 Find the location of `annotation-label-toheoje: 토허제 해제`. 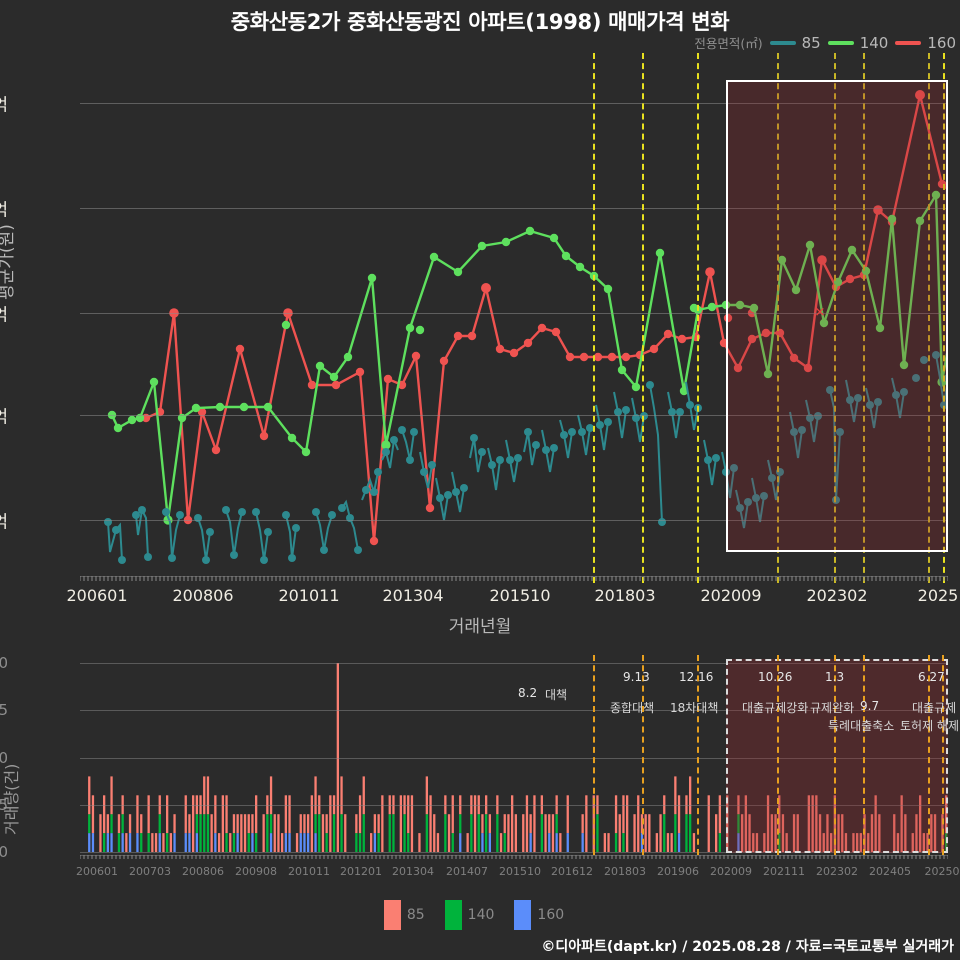

annotation-label-toheoje: 토허제 해제 is located at coordinates (930, 726).